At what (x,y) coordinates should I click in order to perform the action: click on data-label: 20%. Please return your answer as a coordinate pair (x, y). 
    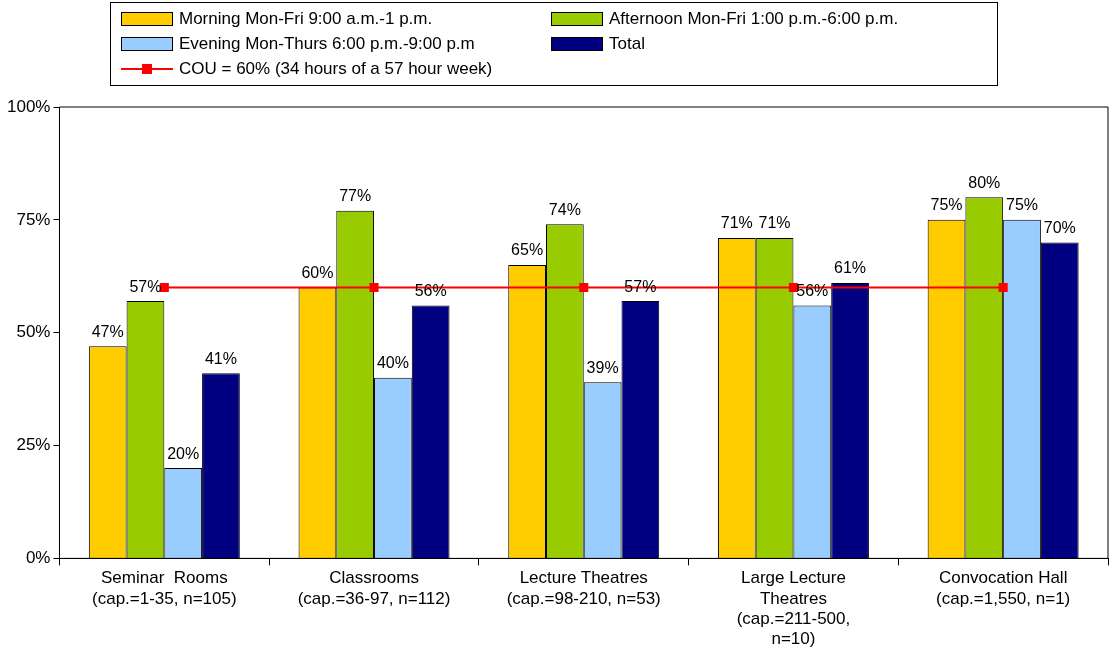
    Looking at the image, I should click on (183, 453).